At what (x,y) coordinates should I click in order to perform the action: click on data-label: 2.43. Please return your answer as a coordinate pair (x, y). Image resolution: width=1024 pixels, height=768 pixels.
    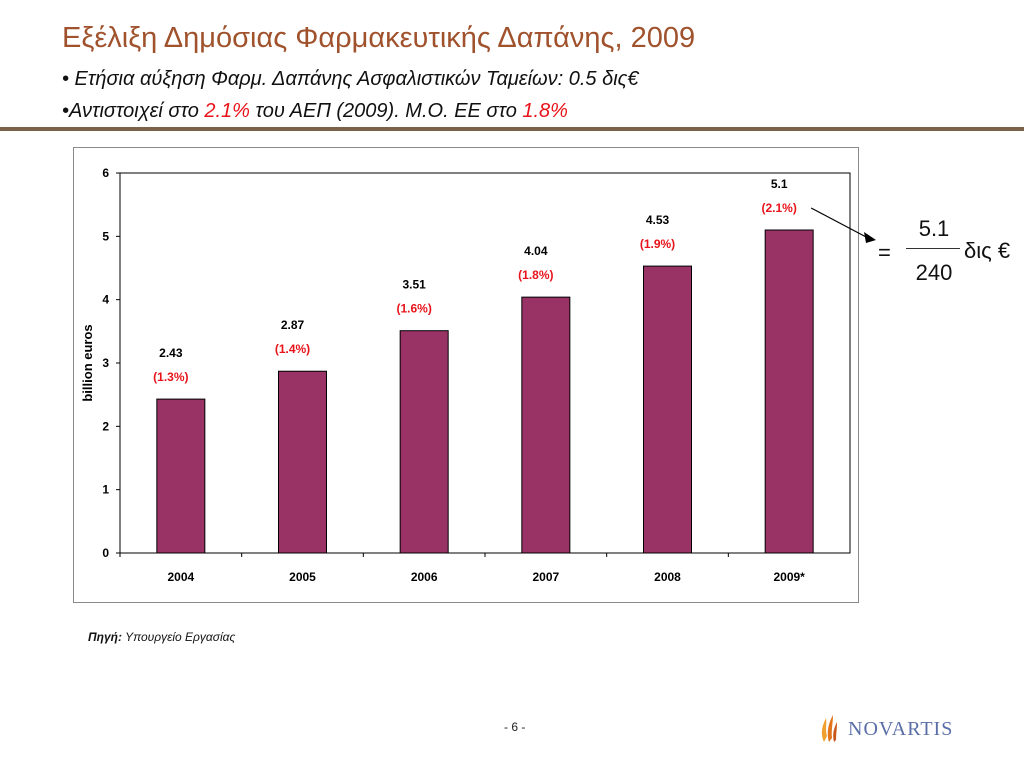
    Looking at the image, I should click on (171, 353).